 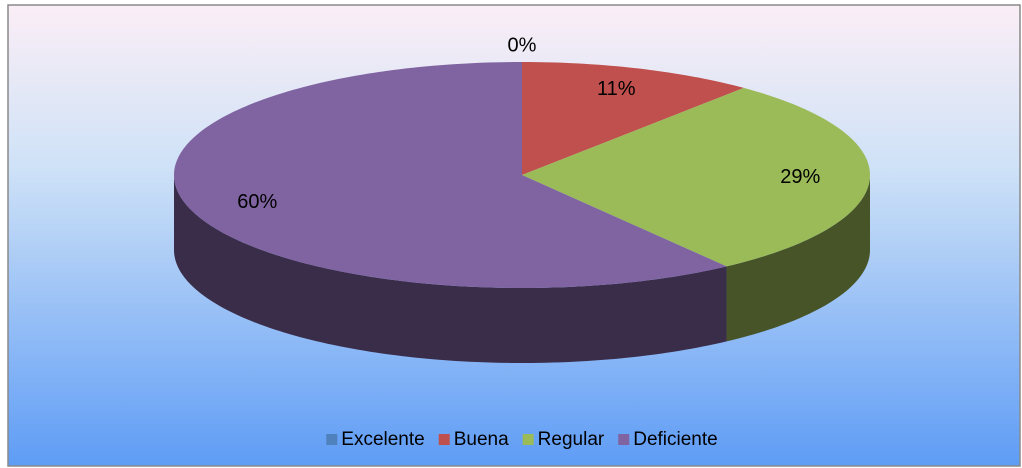 What do you see at coordinates (522, 45) in the screenshot?
I see `data-label: 0%` at bounding box center [522, 45].